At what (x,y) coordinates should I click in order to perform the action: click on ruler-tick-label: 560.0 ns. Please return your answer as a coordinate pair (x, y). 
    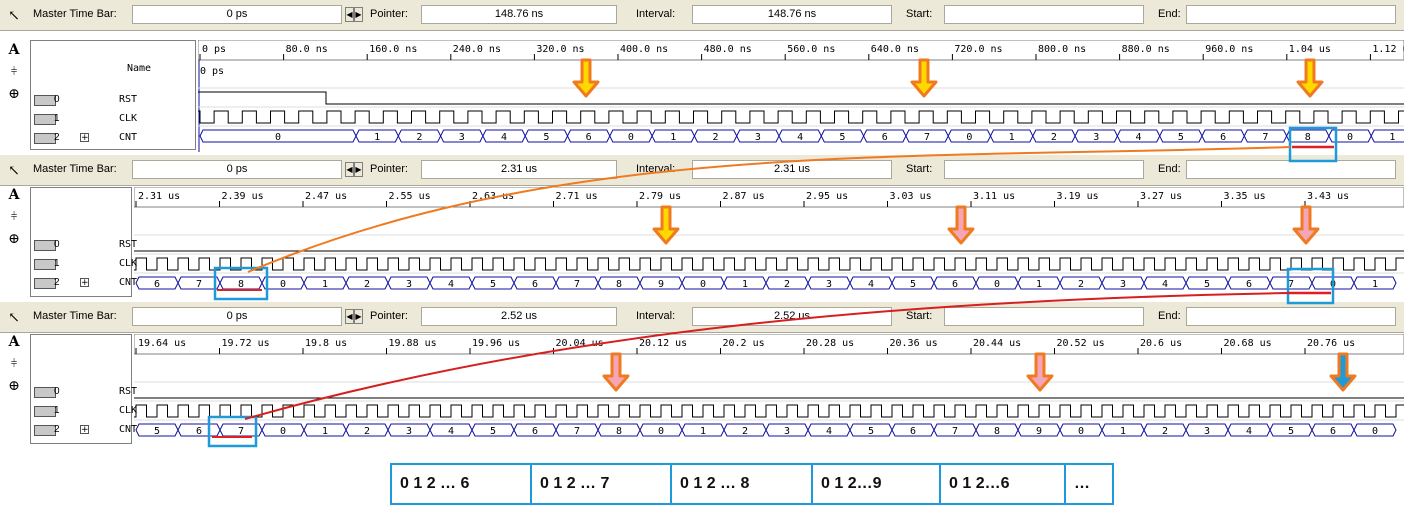
    Looking at the image, I should click on (811, 49).